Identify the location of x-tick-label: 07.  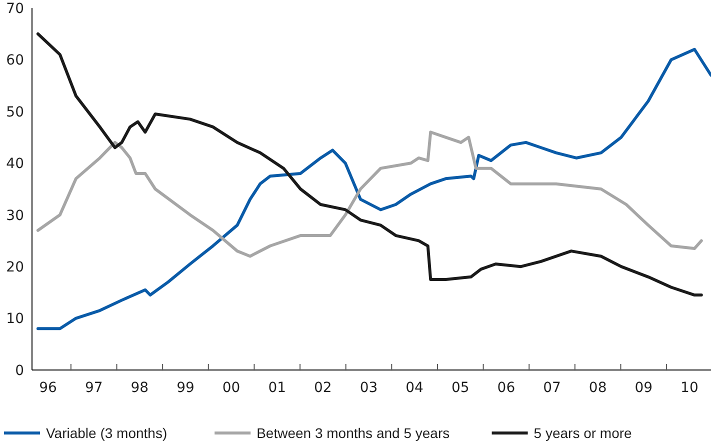
(552, 388).